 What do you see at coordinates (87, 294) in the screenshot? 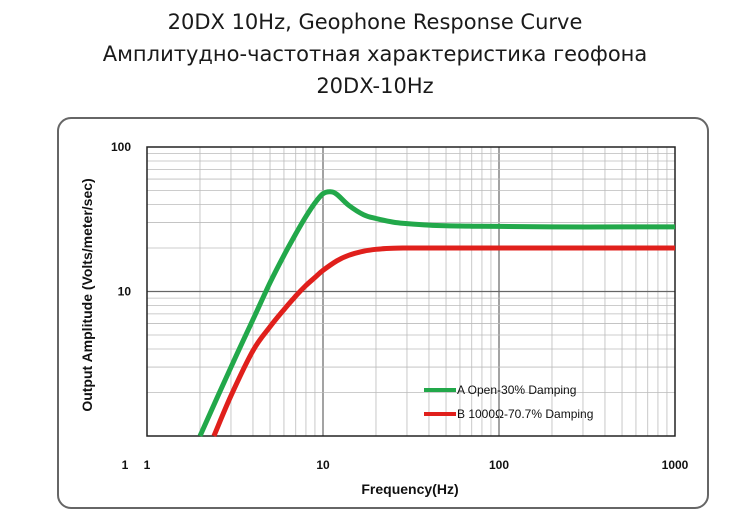
I see `y-axis-label: Output Amplitude (Volts/meter/sec)` at bounding box center [87, 294].